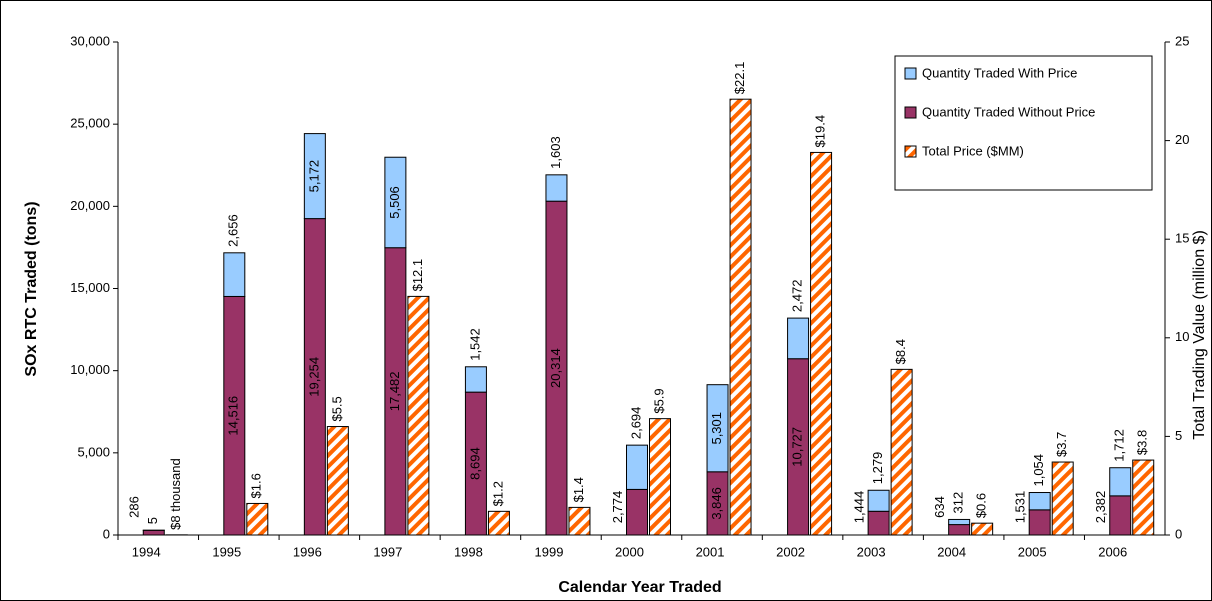 Image resolution: width=1212 pixels, height=601 pixels. What do you see at coordinates (313, 377) in the screenshot?
I see `quantity-label: 19,254` at bounding box center [313, 377].